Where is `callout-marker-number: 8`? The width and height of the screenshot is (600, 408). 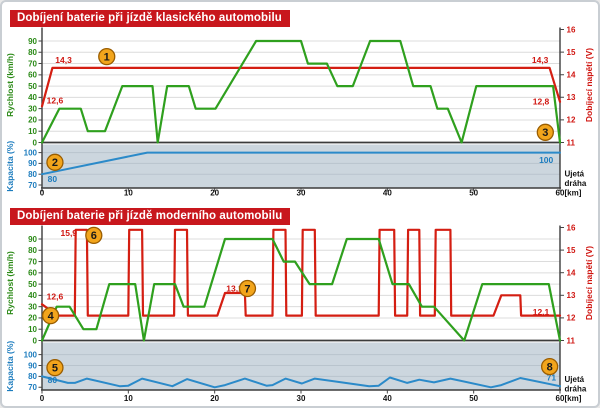
callout-marker-number: 8 is located at coordinates (550, 367).